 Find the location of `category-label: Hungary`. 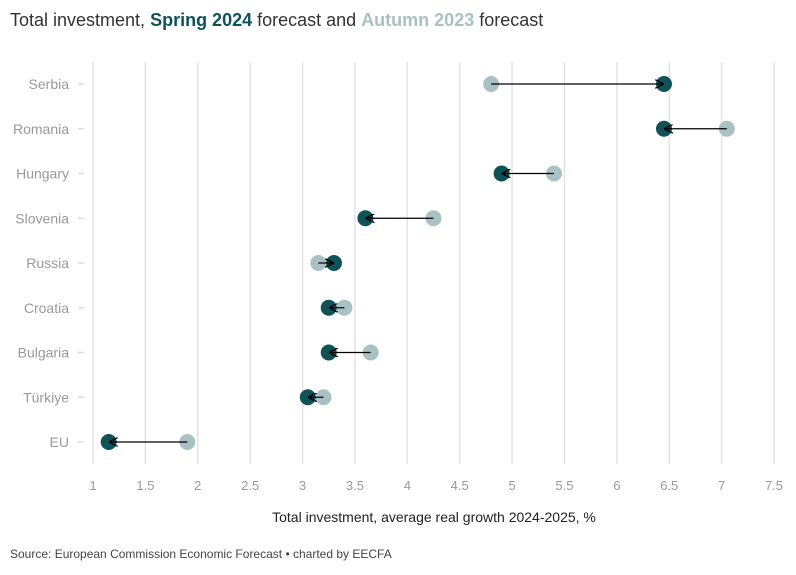

category-label: Hungary is located at coordinates (42, 174).